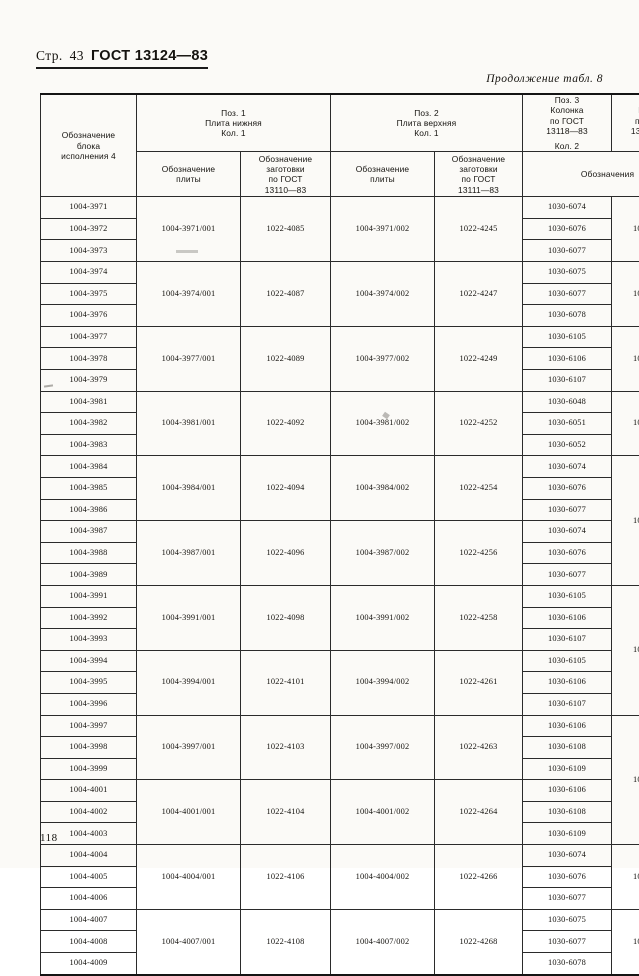 The image size is (639, 976). I want to click on block-designation: 1004-3994, so click(89, 661).